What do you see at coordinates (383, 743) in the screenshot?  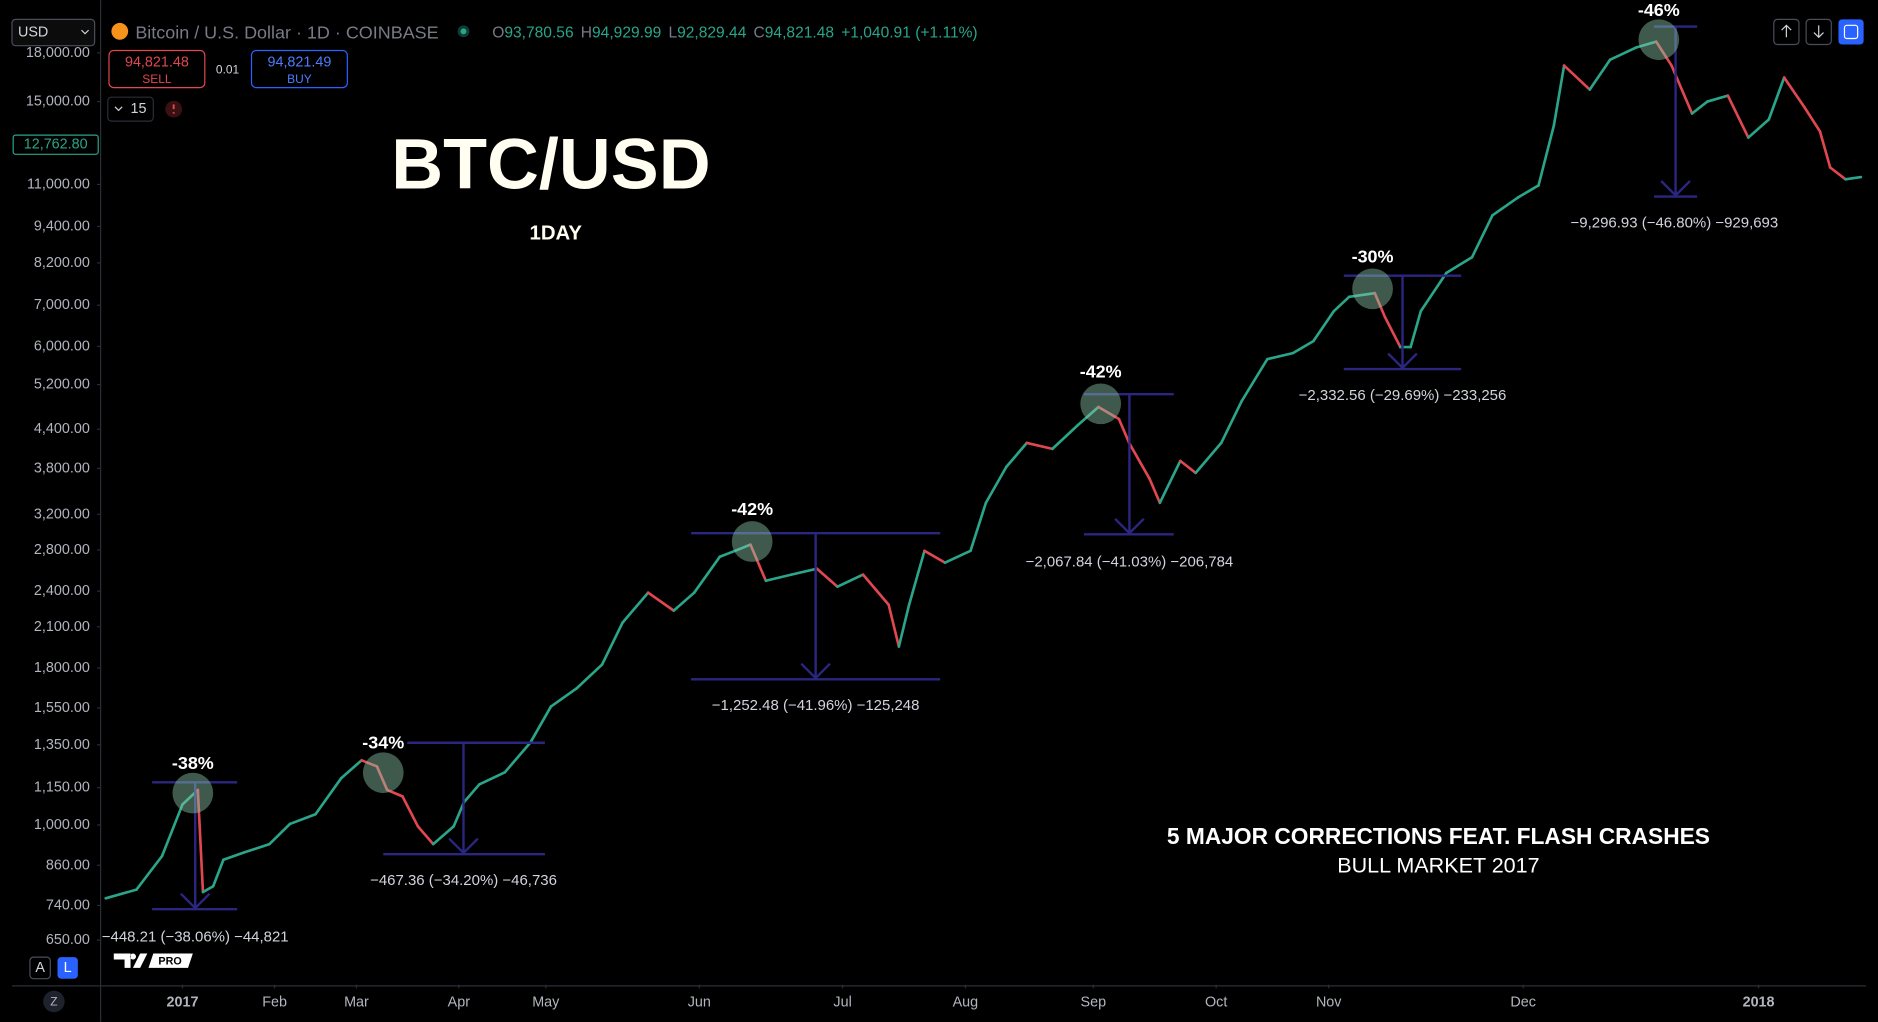 I see `correction-label: -34%` at bounding box center [383, 743].